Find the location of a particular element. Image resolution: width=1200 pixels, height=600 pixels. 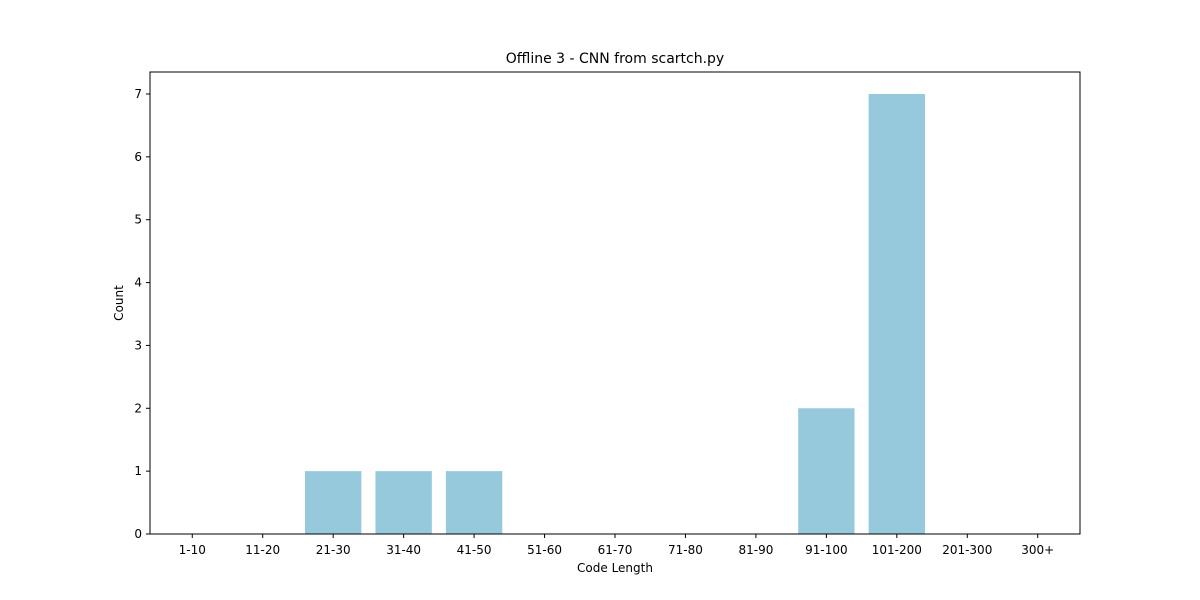

x-tick-label: 300+ is located at coordinates (1037, 550).